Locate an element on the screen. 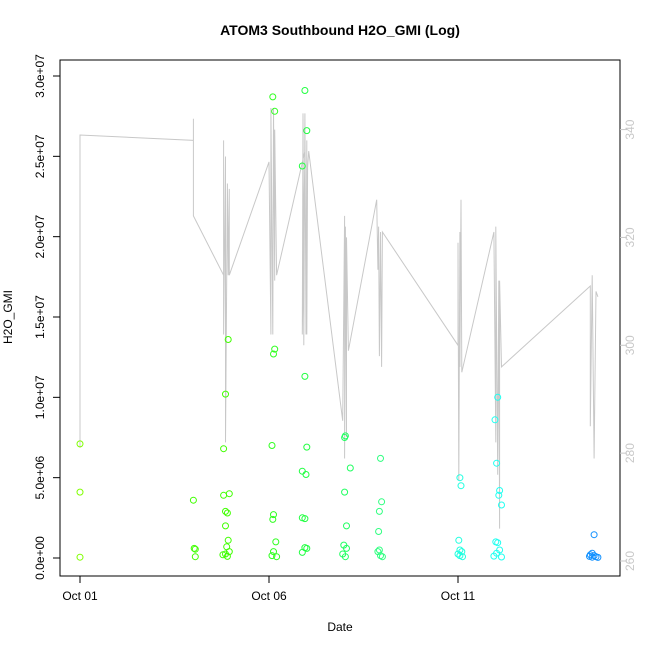 The image size is (650, 650). y-tick-label: 2.0e+07 is located at coordinates (40, 236).